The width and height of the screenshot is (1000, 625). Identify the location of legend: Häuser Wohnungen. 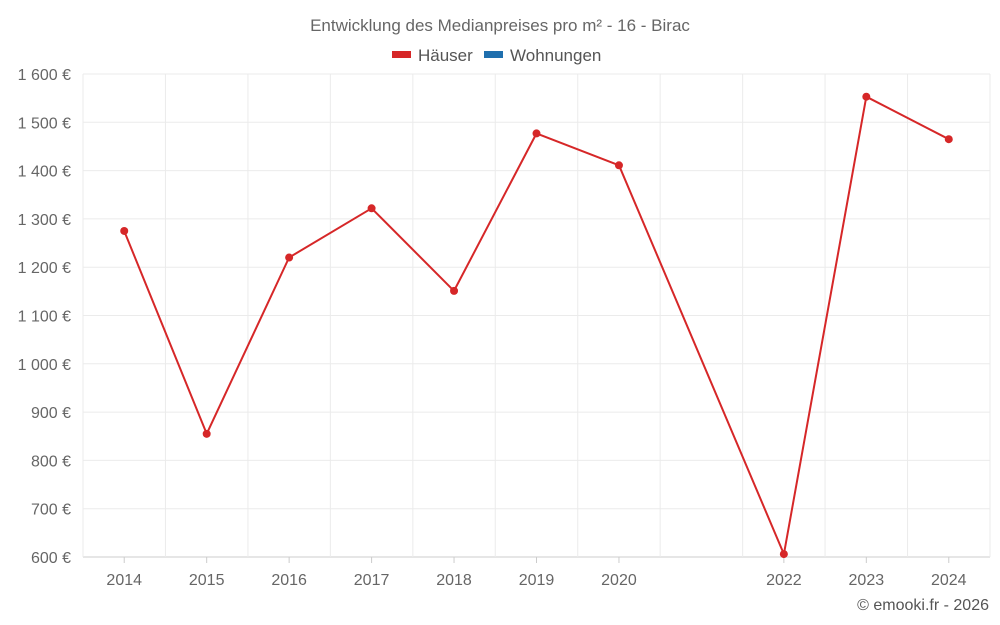
(496, 55).